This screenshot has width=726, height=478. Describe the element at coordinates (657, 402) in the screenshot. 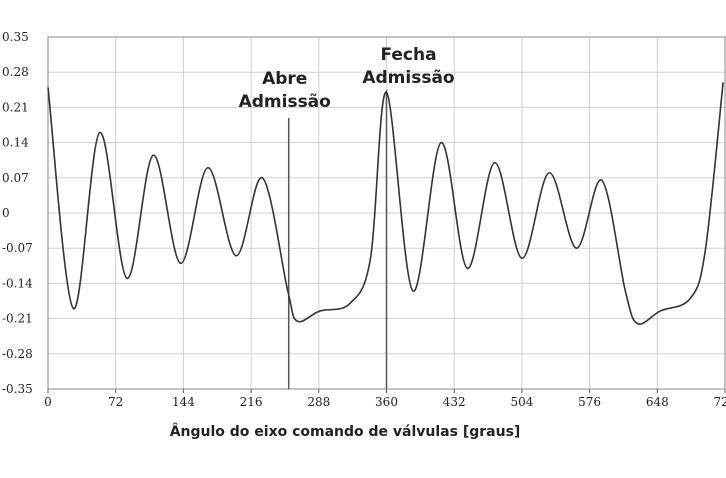

I see `x-tick-label: 648` at that location.